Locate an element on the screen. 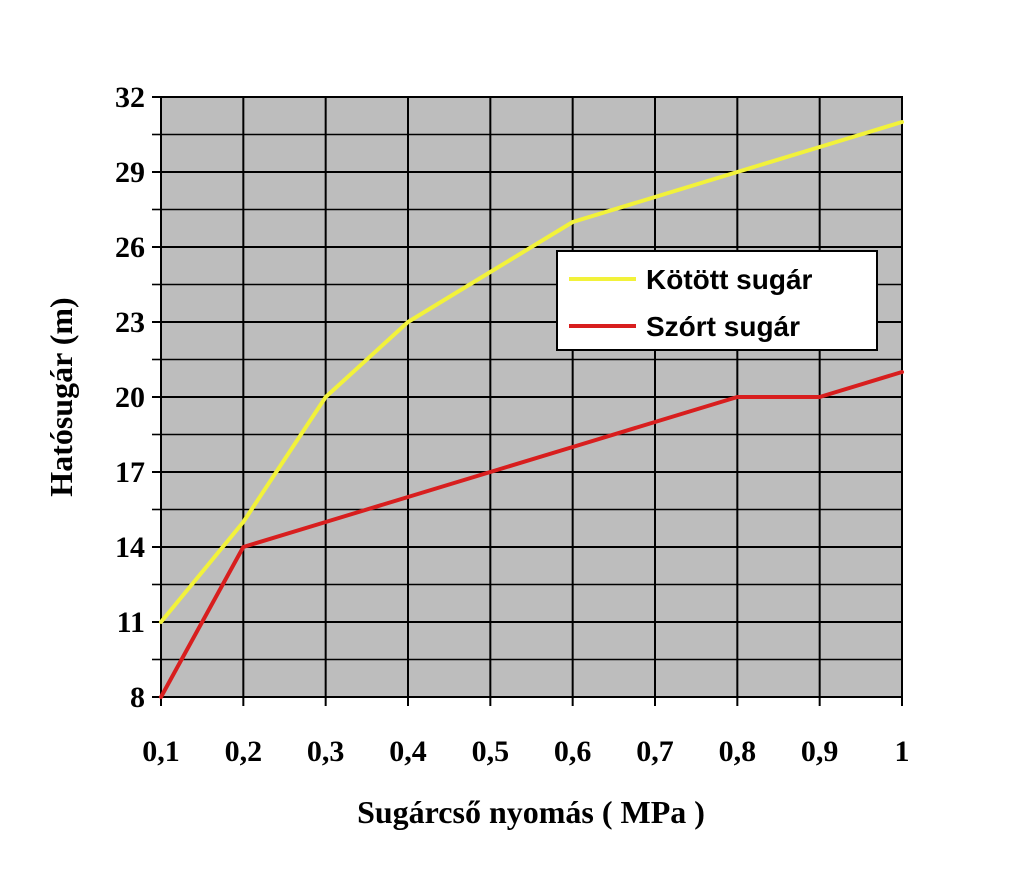 The width and height of the screenshot is (1024, 881). y-tick-label: 23 is located at coordinates (130, 322).